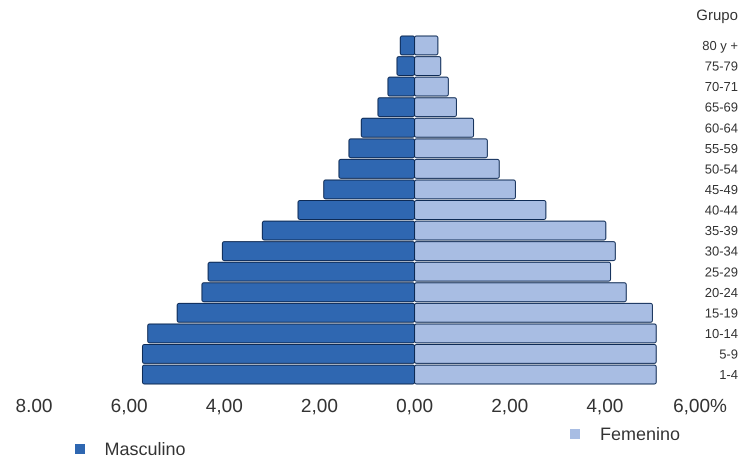 The width and height of the screenshot is (754, 470). I want to click on y-tick-label: 30-34, so click(721, 251).